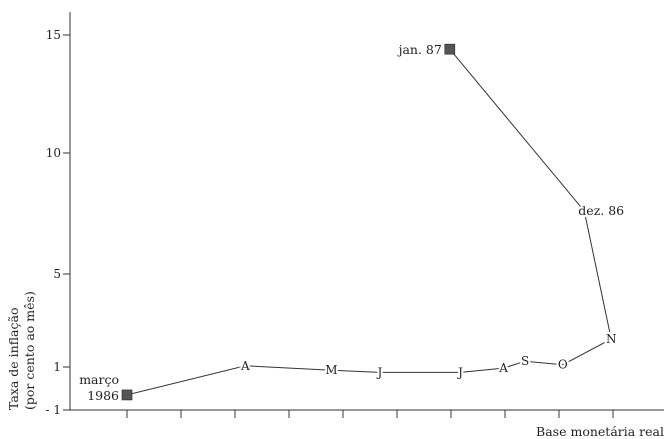  Describe the element at coordinates (127, 395) in the screenshot. I see `start-point-marker` at that location.